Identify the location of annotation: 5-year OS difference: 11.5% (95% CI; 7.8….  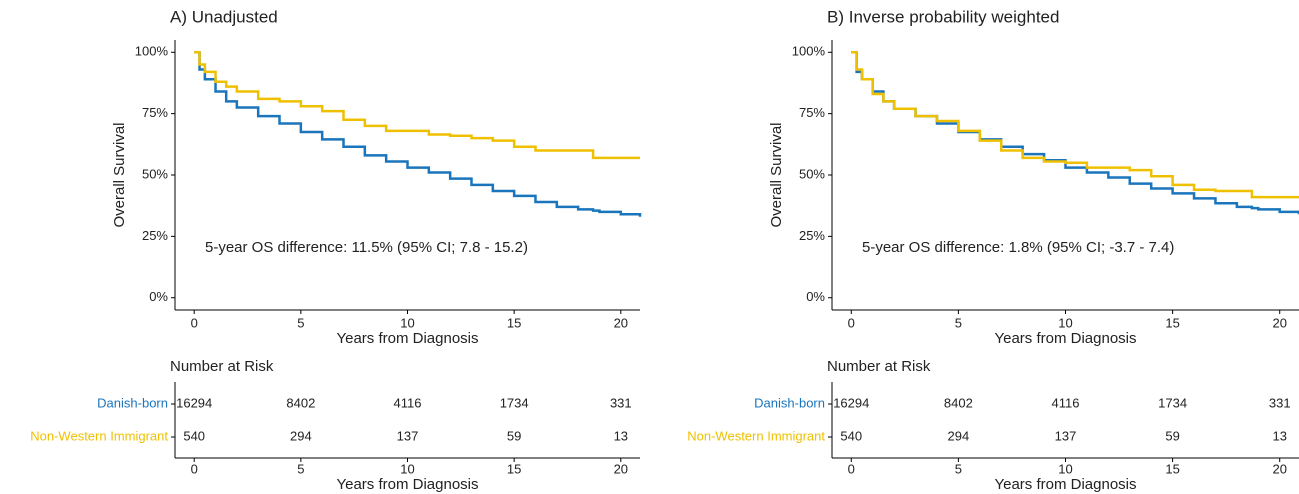
(366, 247).